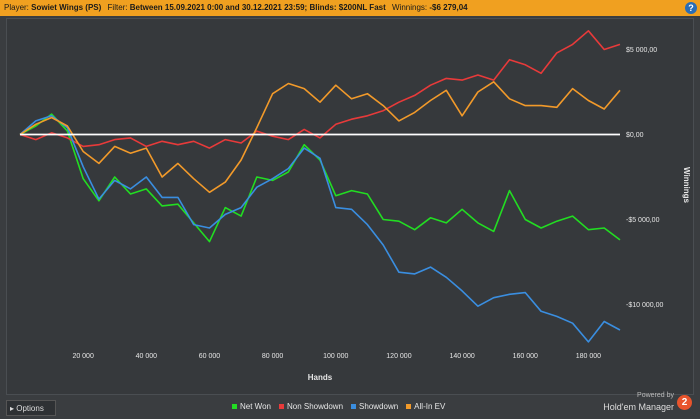 Image resolution: width=700 pixels, height=419 pixels. I want to click on y-tick-label: $0,00, so click(635, 135).